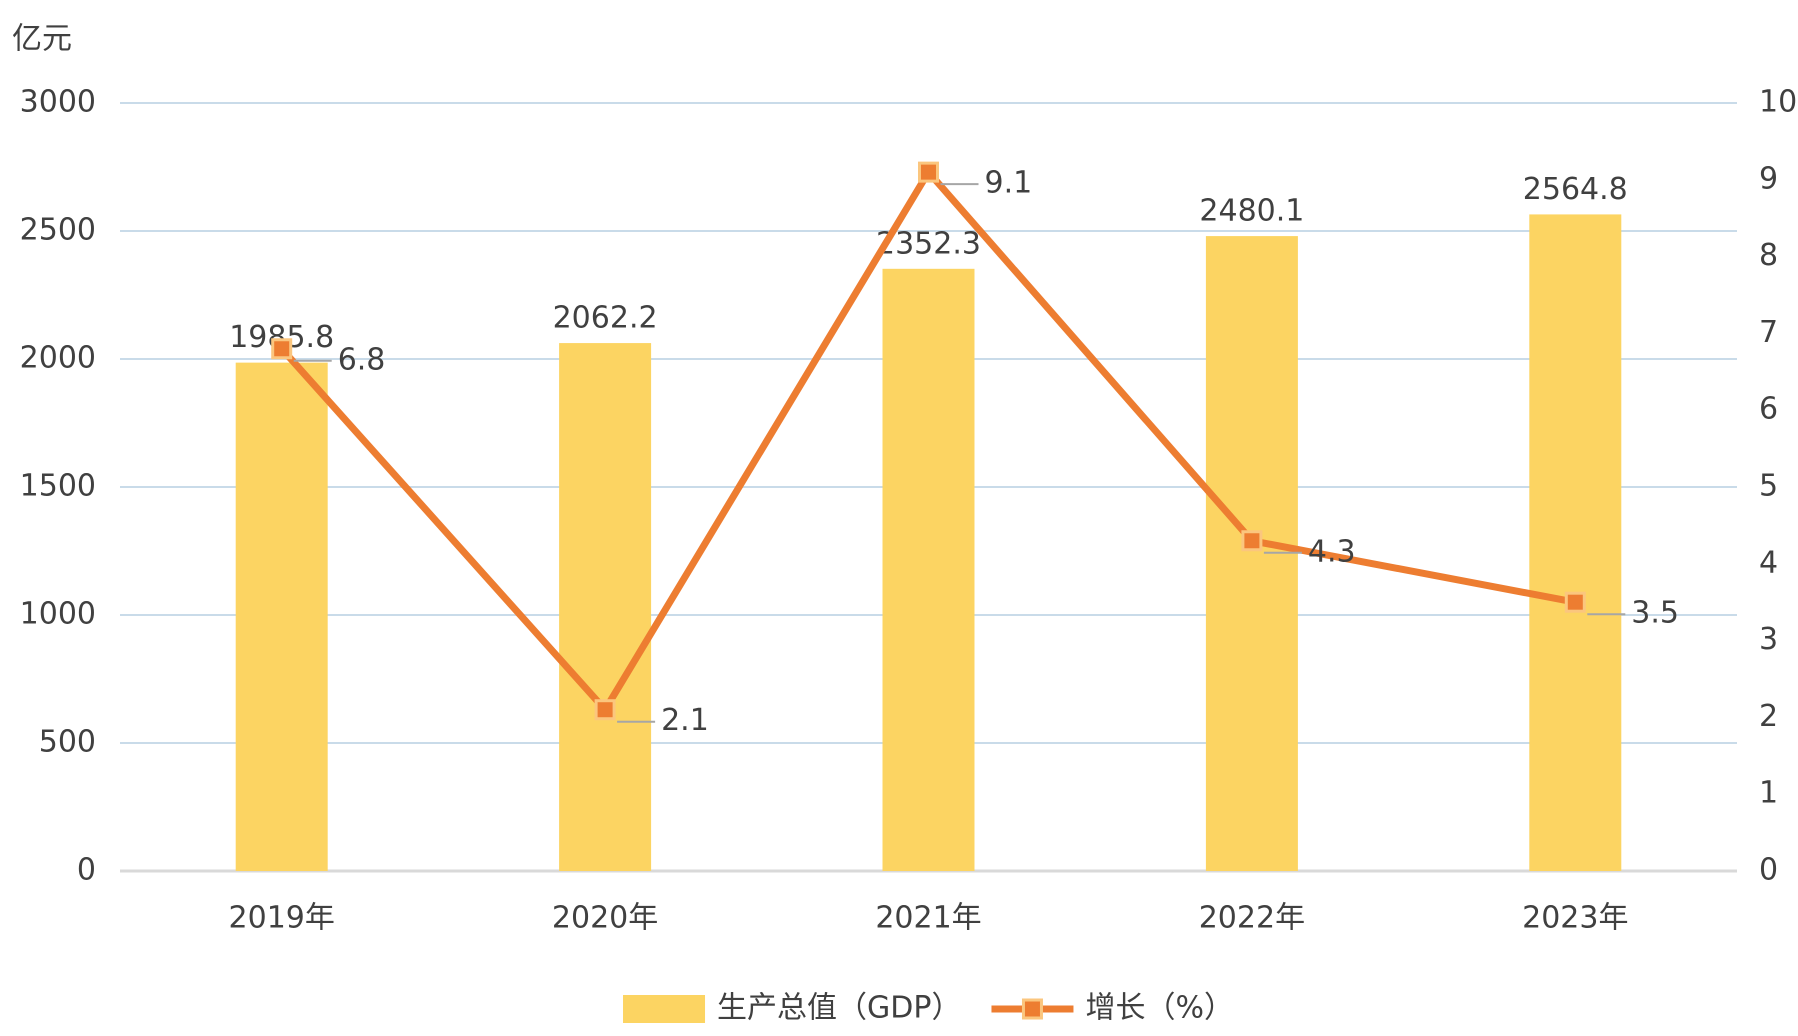 The image size is (1798, 1036). Describe the element at coordinates (1009, 183) in the screenshot. I see `line-value-label: 9.1` at that location.